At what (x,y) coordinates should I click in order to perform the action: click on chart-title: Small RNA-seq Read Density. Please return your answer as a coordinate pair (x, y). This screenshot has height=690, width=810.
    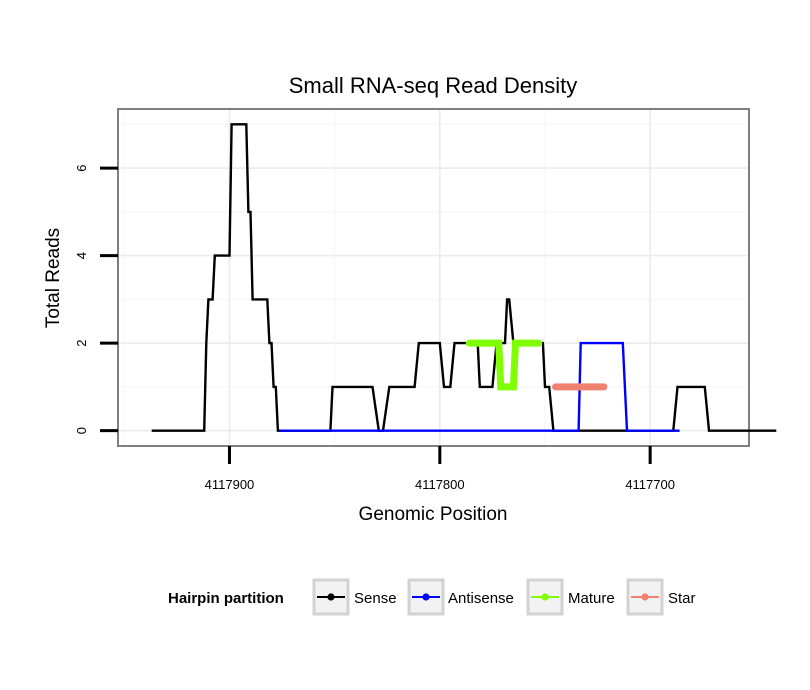
    Looking at the image, I should click on (433, 85).